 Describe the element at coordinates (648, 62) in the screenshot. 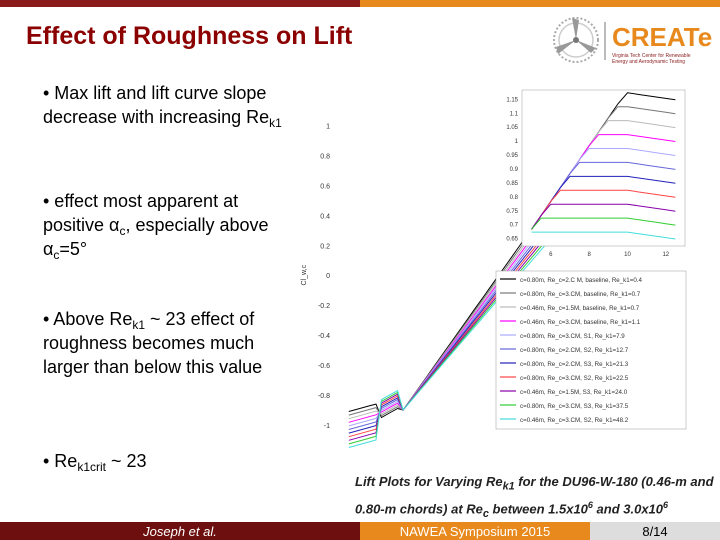

I see `svg-text: Energy and Aerodynamic Testing` at that location.